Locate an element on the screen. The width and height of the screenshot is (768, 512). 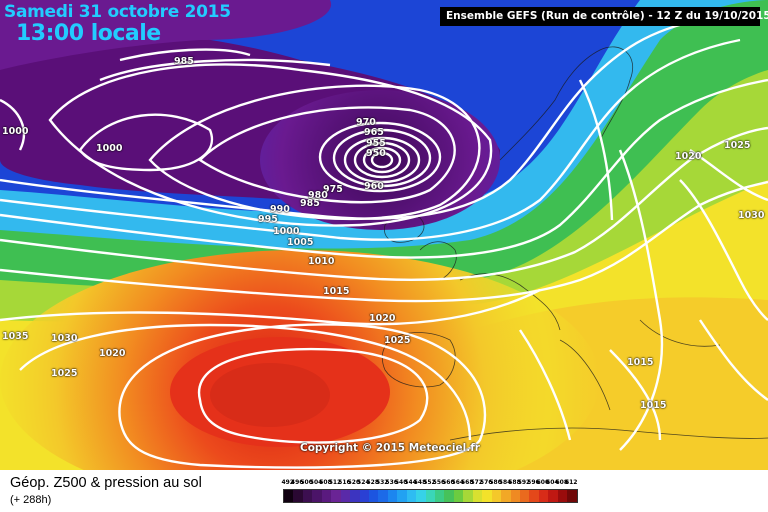
forecast-date: Samedi 31 octobre 2015 is located at coordinates (117, 12).